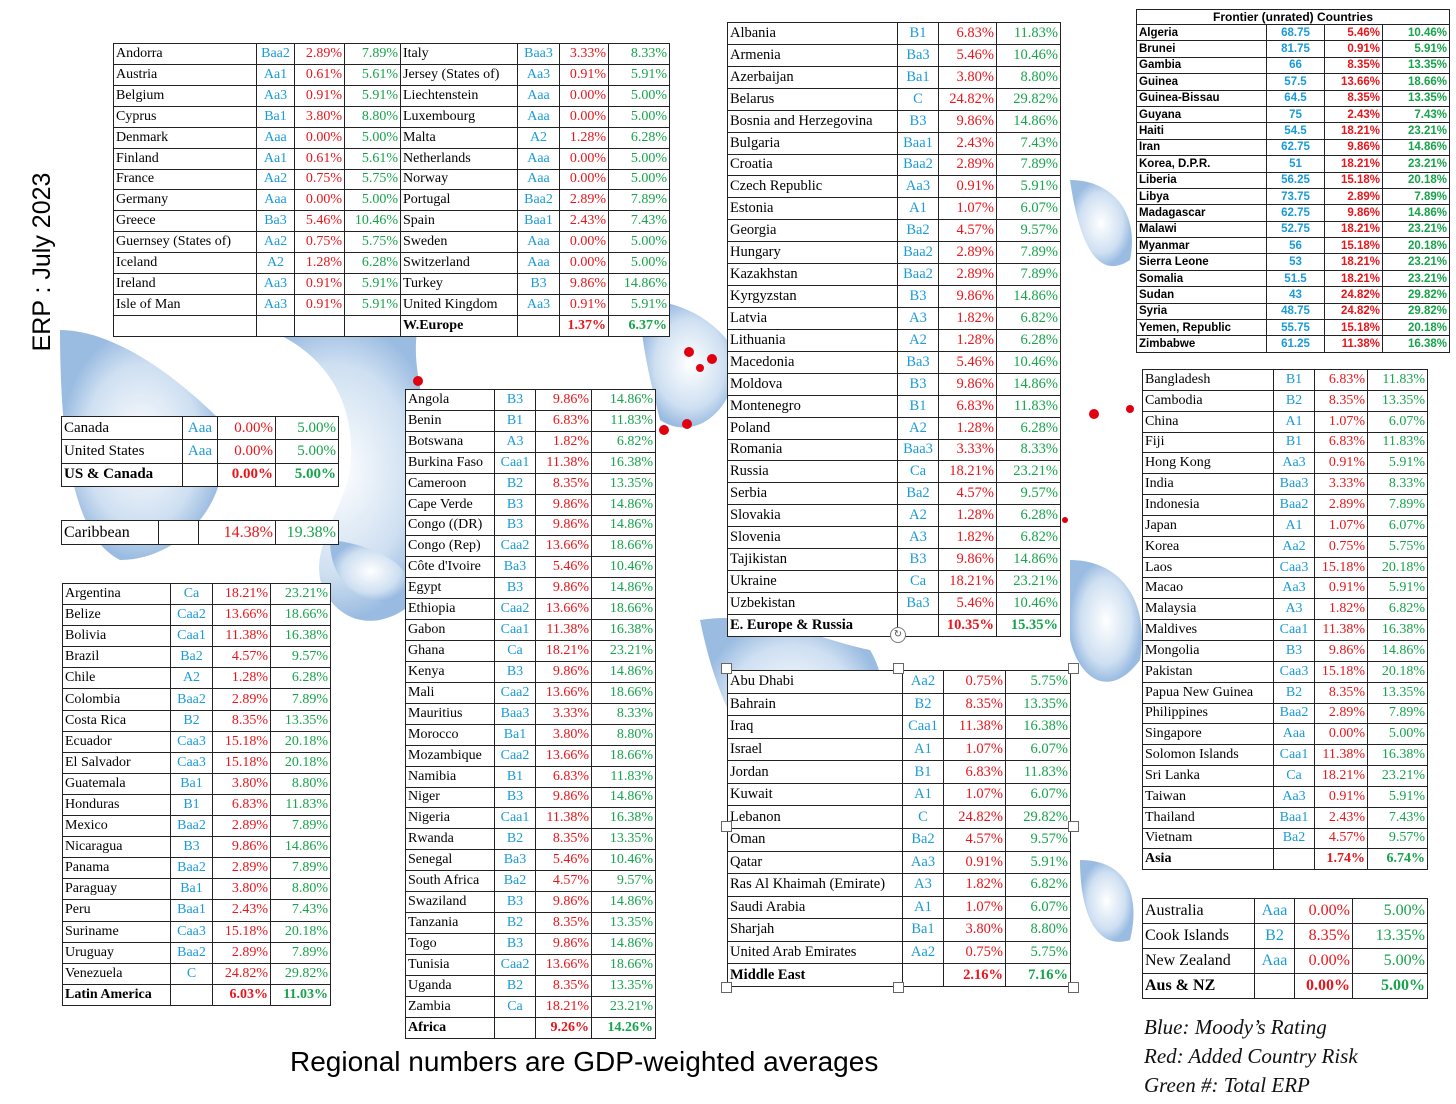  I want to click on rating: B3, so click(515, 671).